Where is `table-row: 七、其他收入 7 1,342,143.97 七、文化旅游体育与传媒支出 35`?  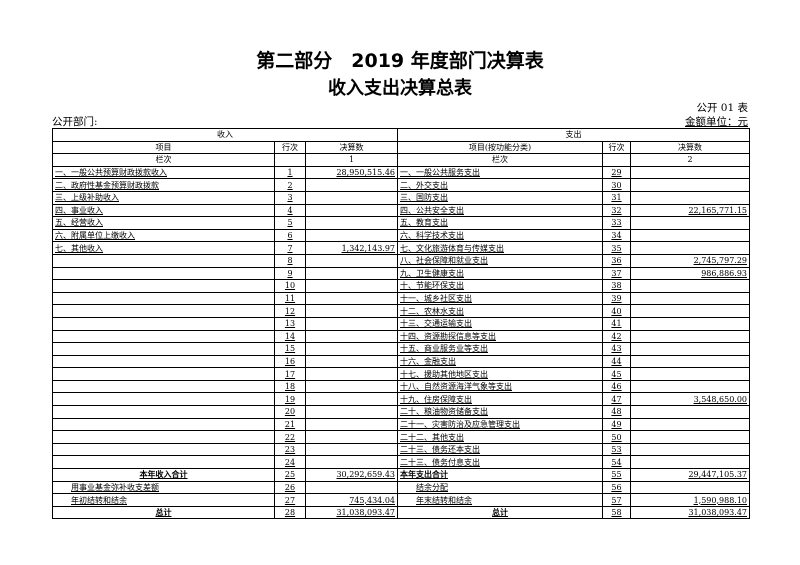 table-row: 七、其他收入 7 1,342,143.97 七、文化旅游体育与传媒支出 35 is located at coordinates (401, 248).